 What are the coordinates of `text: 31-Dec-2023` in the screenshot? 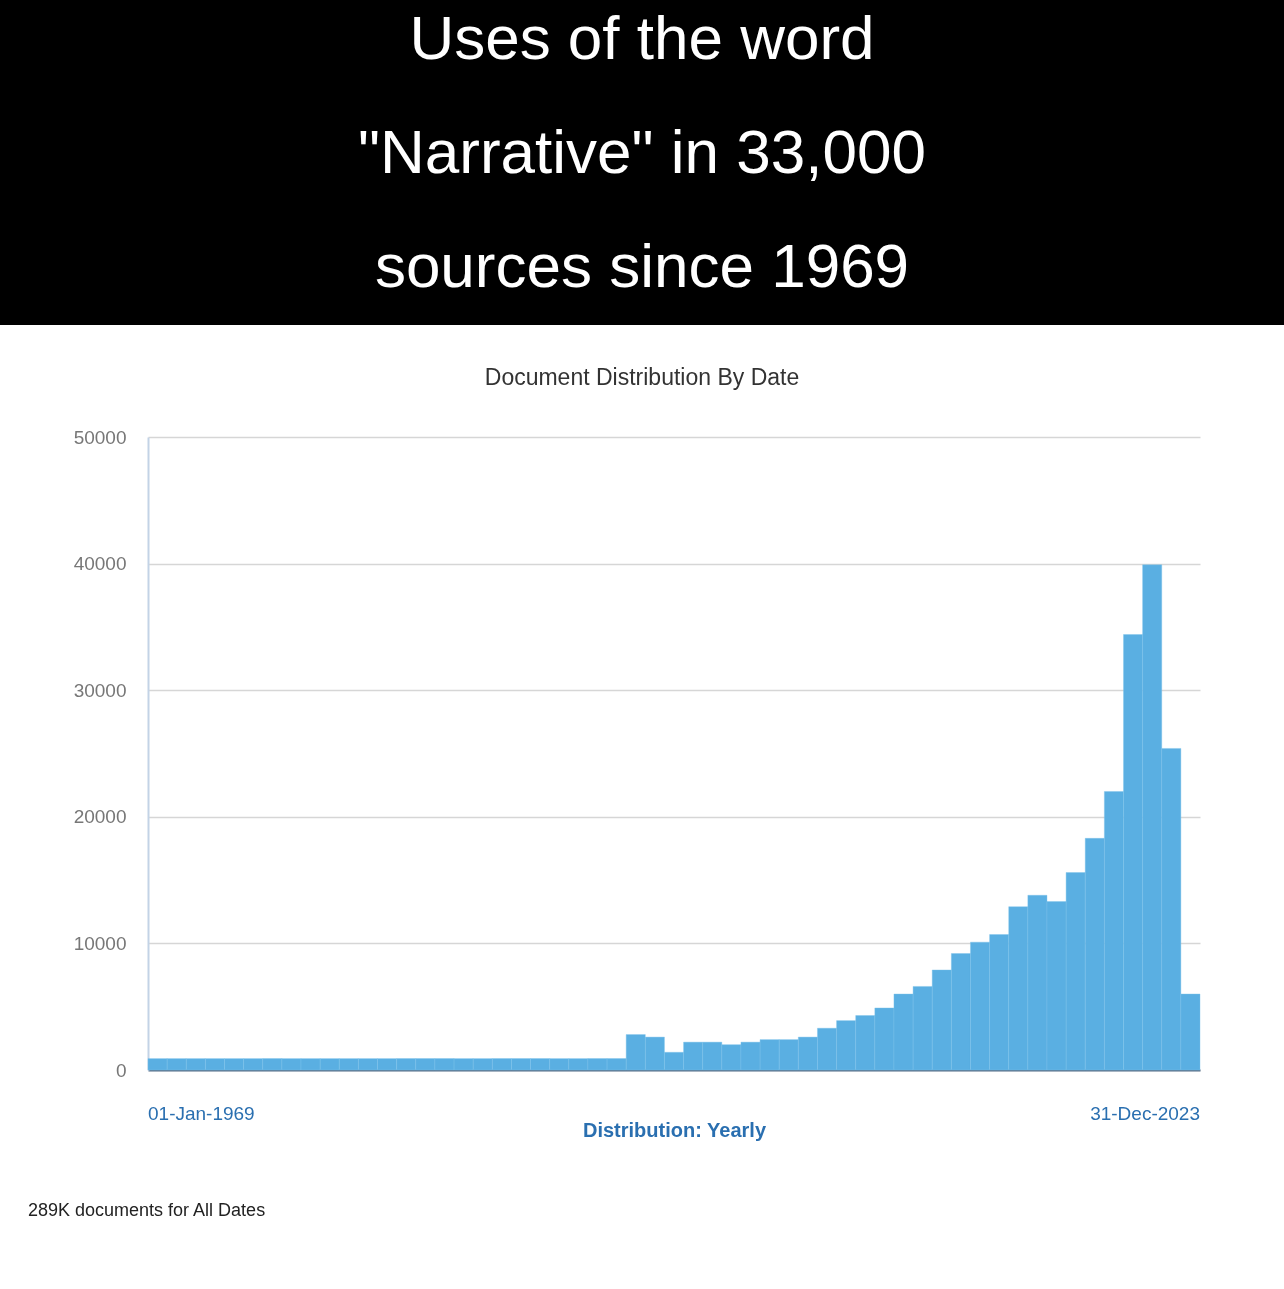 It's located at (1145, 1113).